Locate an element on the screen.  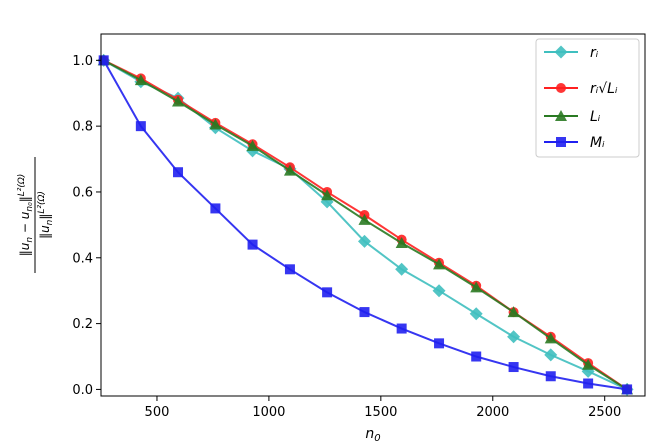
legend-item: rᵢ√Lᵢ is located at coordinates (581, 89).